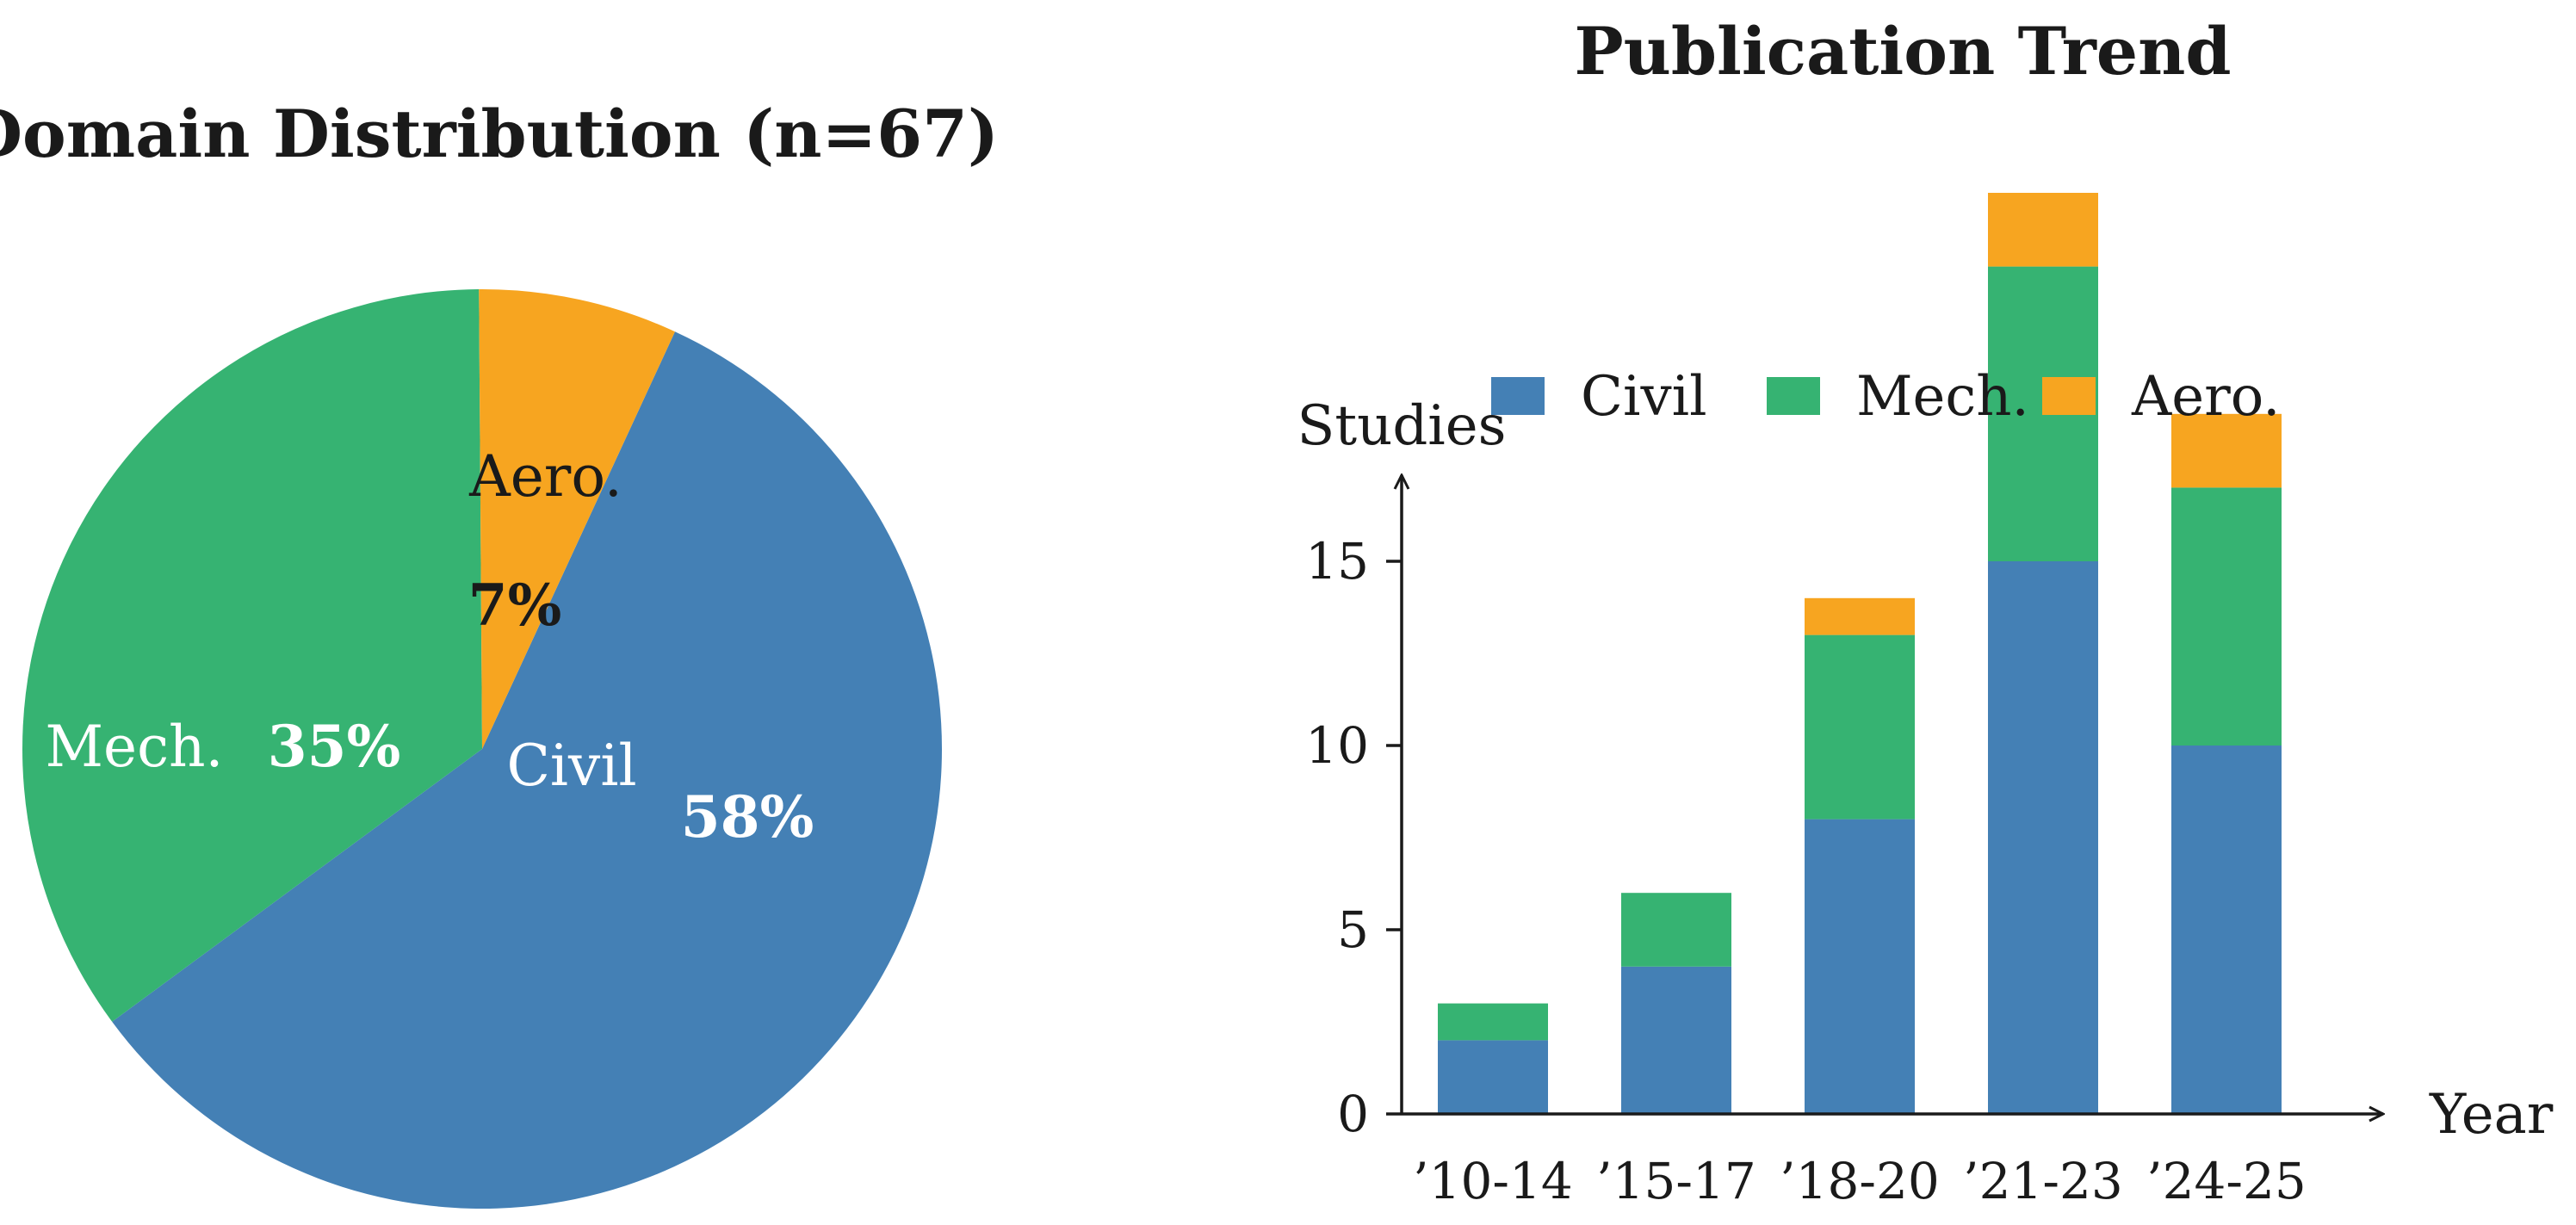  Describe the element at coordinates (1676, 1181) in the screenshot. I see `x-tick-label-2: ’15-17` at that location.